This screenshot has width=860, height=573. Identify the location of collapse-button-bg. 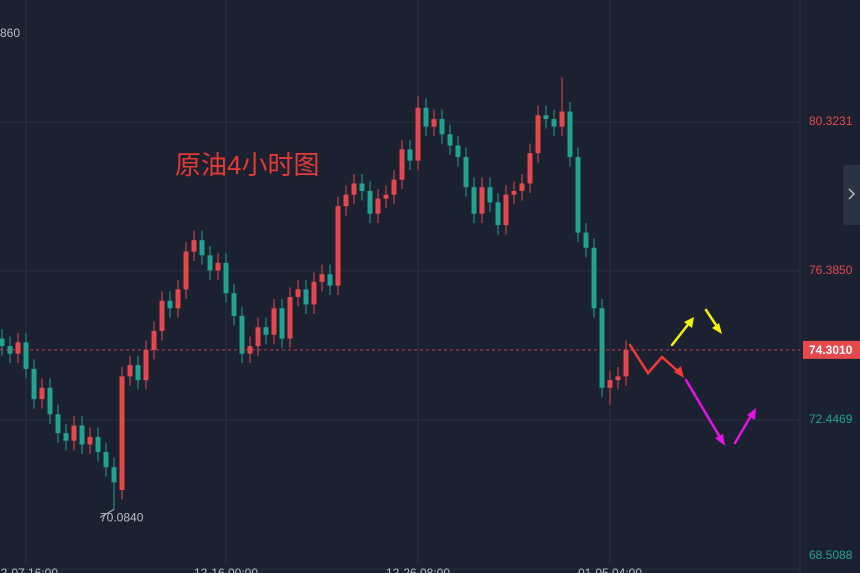
(851, 195).